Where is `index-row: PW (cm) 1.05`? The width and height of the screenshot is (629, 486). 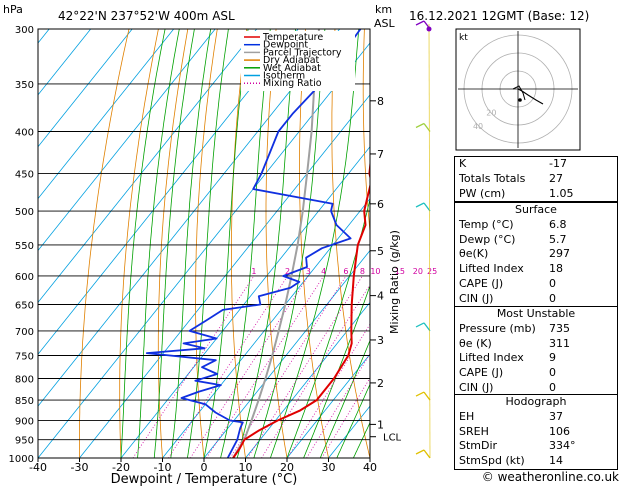
index-row: PW (cm) 1.05 is located at coordinates (536, 194).